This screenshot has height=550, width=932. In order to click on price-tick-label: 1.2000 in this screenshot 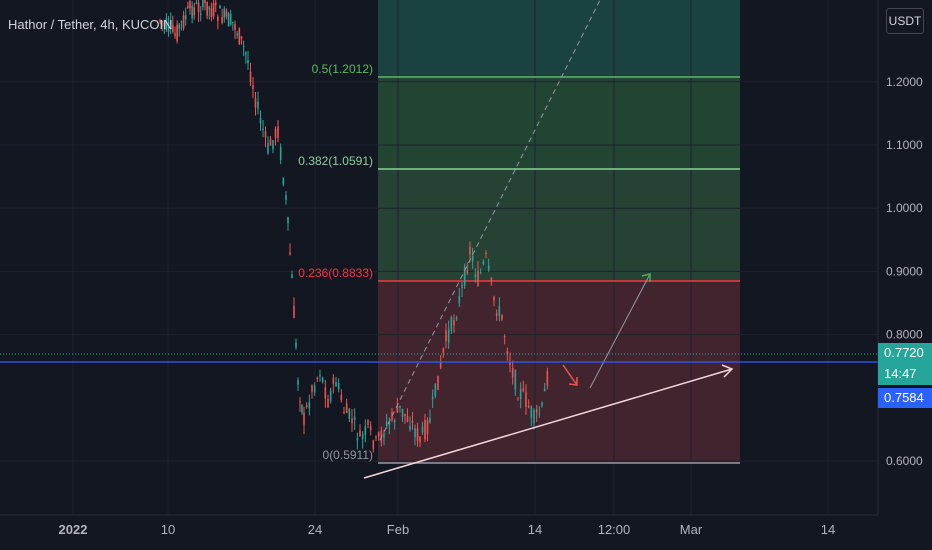, I will do `click(904, 82)`.